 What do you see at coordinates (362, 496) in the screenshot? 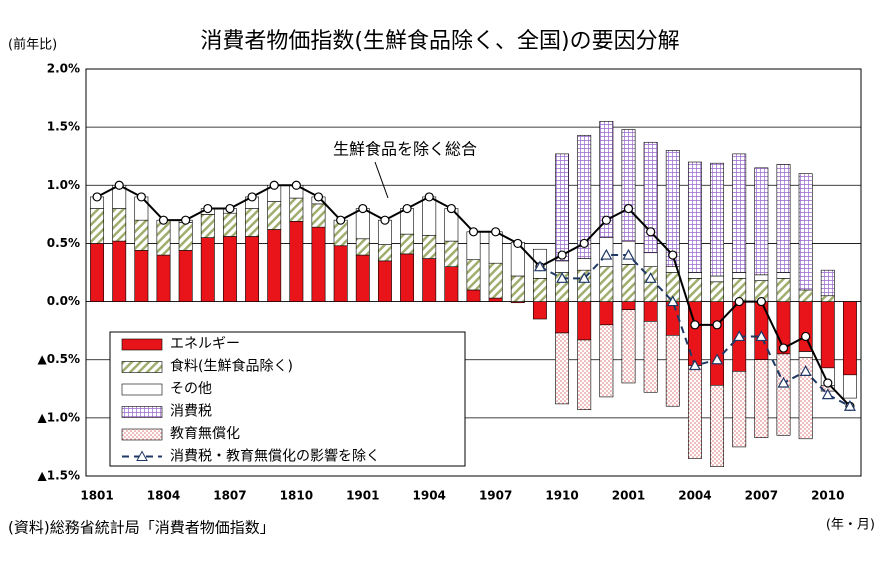
I see `x-tick-label: 1901` at bounding box center [362, 496].